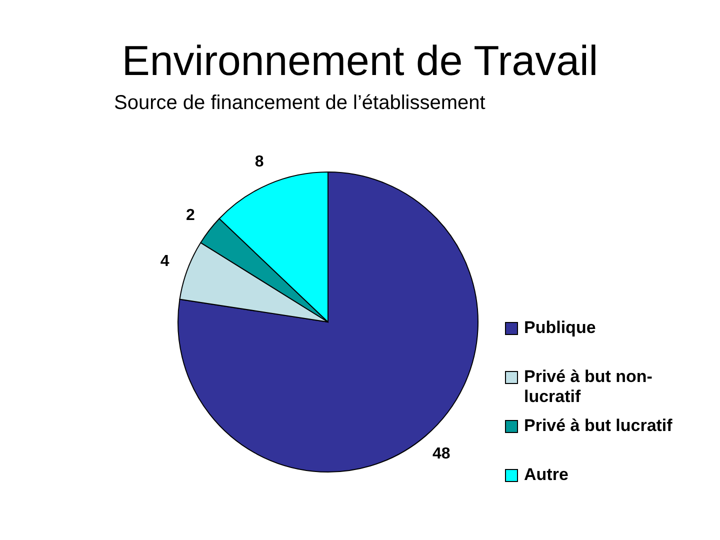 Image resolution: width=720 pixels, height=540 pixels. I want to click on legend-label: Privé à but non-lucratif, so click(589, 387).